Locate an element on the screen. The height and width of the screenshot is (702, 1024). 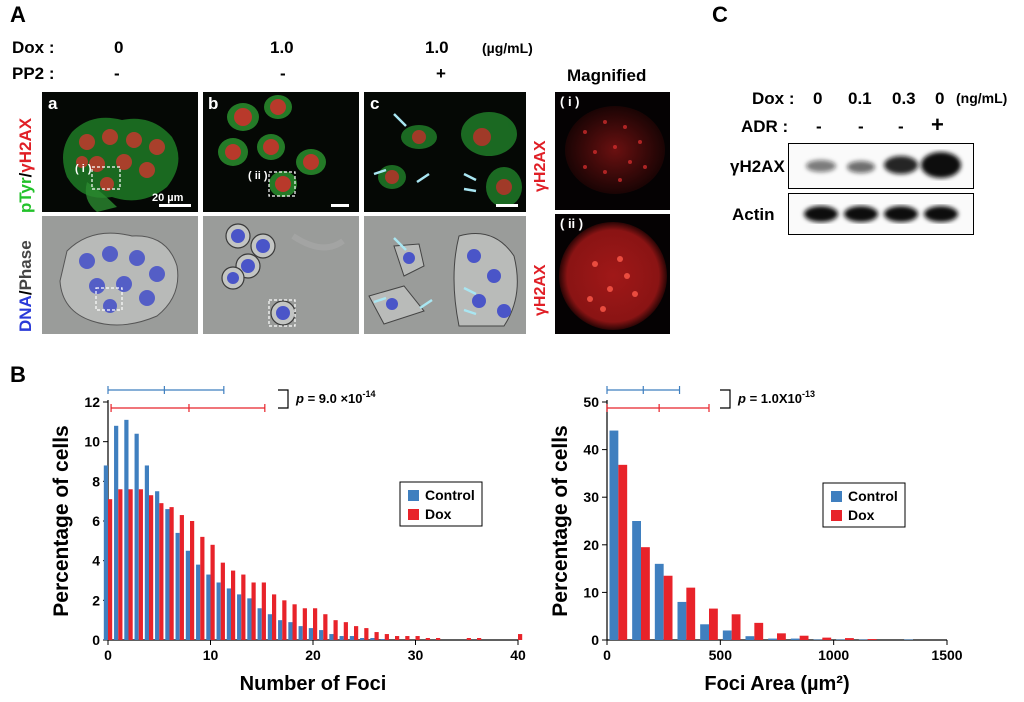
significance-bracket is located at coordinates (725, 399).